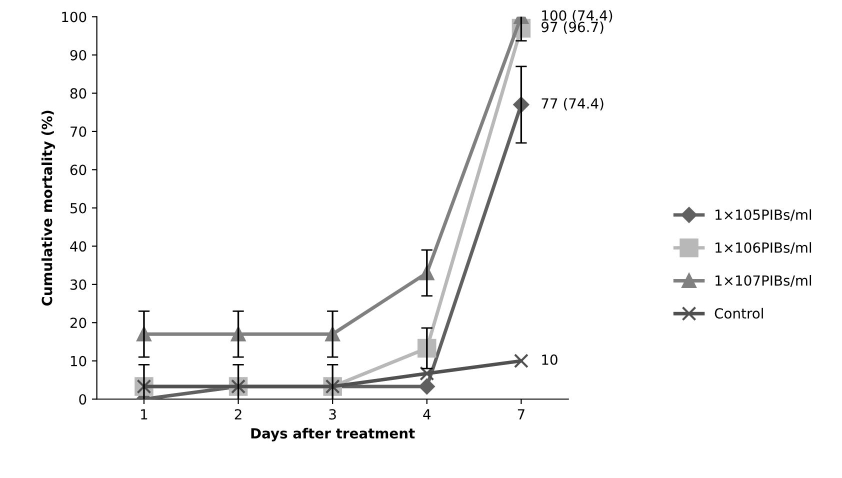  Describe the element at coordinates (82, 399) in the screenshot. I see `y-tick-label: 0` at that location.